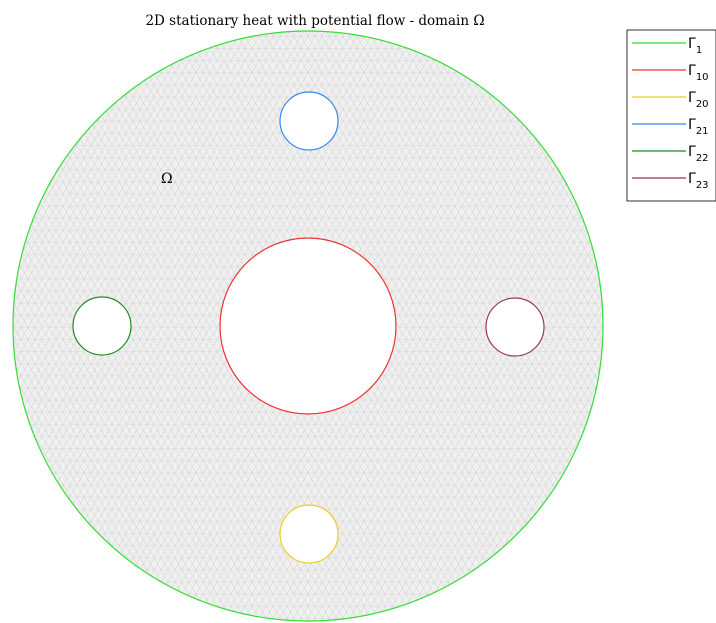  I want to click on bottom-hole, so click(309, 534).